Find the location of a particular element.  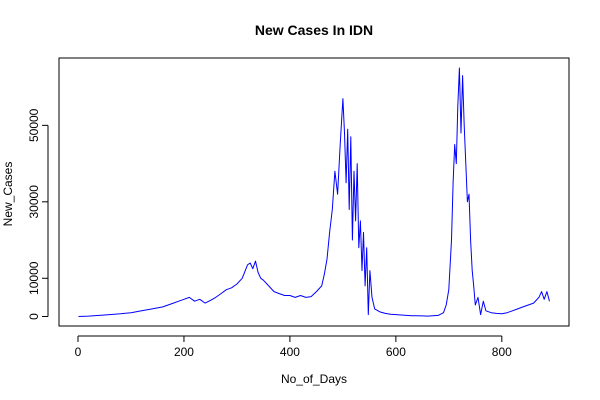

y-axis-title: New_Cases is located at coordinates (8, 194).